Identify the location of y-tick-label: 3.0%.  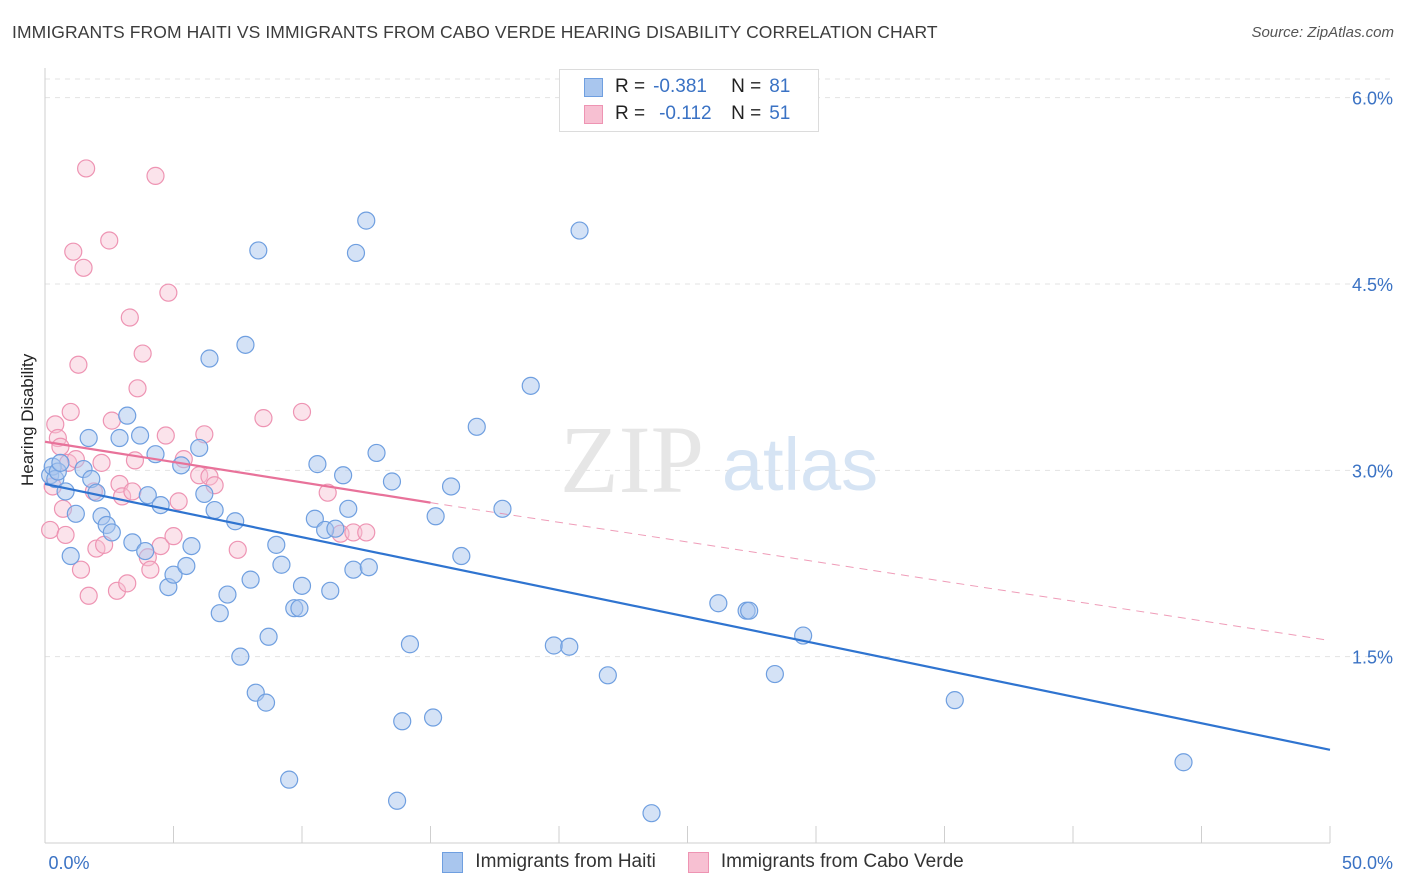
(1372, 471).